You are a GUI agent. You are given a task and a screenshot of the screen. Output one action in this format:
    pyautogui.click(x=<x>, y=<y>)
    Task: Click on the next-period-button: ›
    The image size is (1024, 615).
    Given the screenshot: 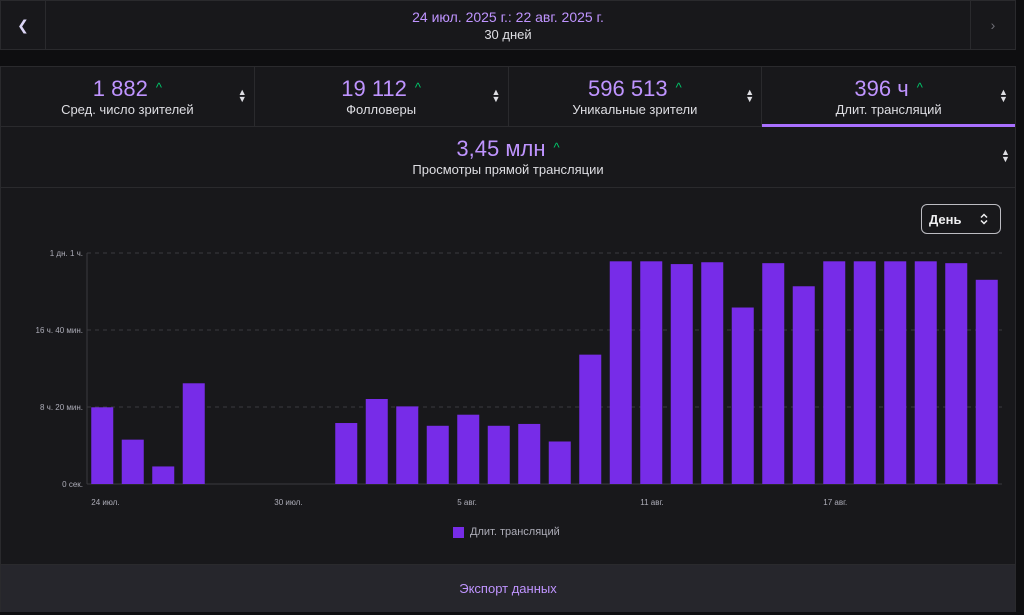 What is the action you would take?
    pyautogui.click(x=992, y=25)
    